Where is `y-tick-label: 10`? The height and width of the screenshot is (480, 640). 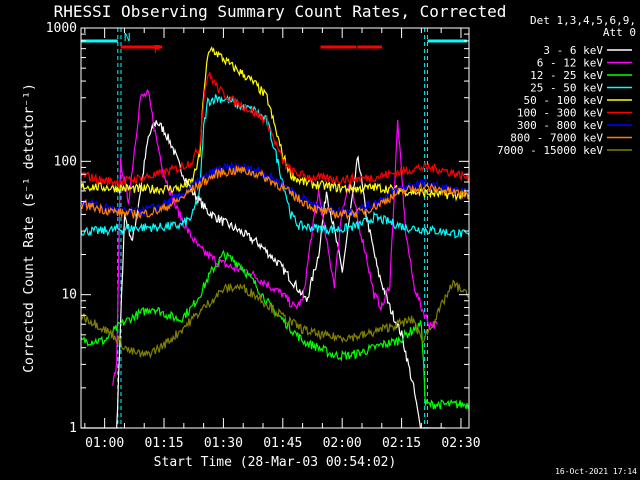
y-tick-label: 10 is located at coordinates (69, 295).